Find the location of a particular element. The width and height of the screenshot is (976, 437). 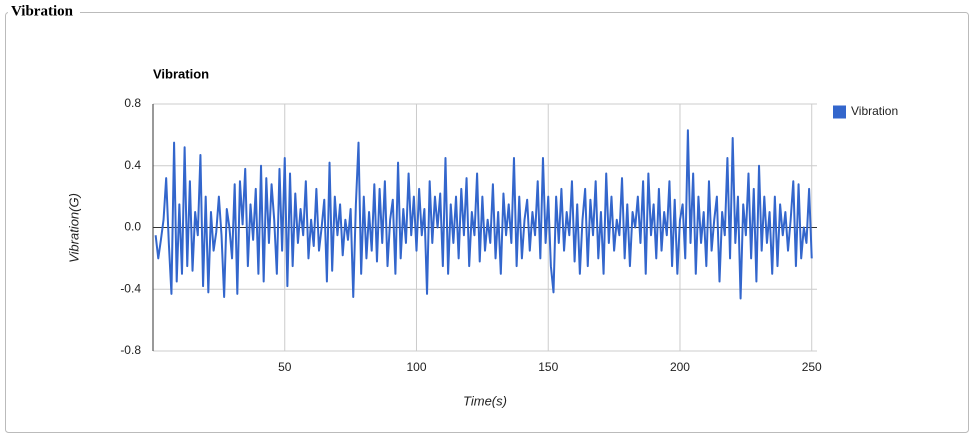

legend-swatch is located at coordinates (839, 112).